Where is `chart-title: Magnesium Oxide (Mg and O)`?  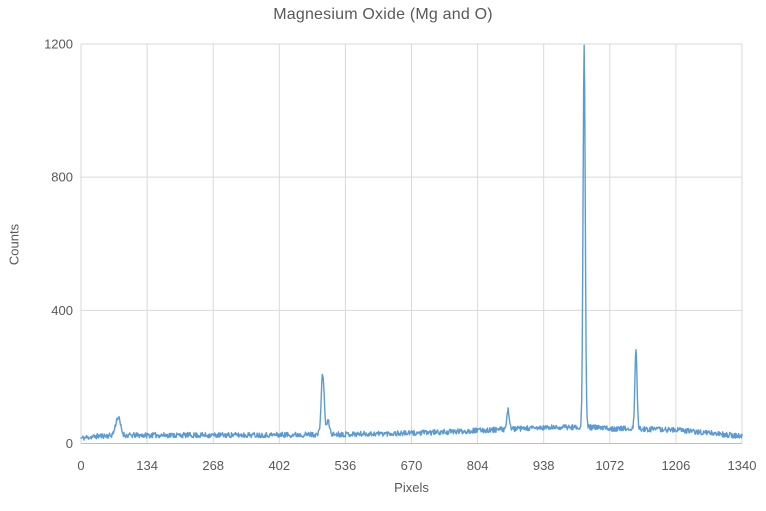 chart-title: Magnesium Oxide (Mg and O) is located at coordinates (383, 14).